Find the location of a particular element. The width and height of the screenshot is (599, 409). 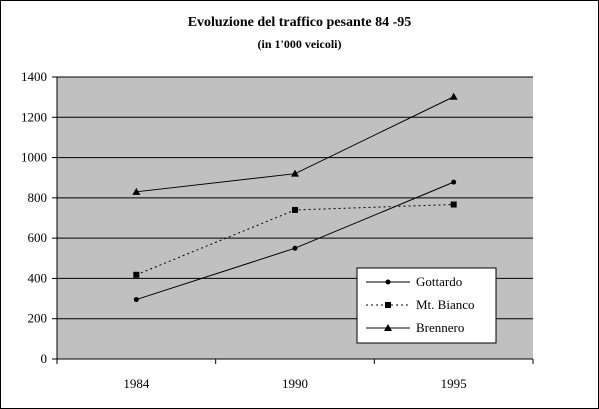

y-tick-label: 1400 is located at coordinates (34, 76).